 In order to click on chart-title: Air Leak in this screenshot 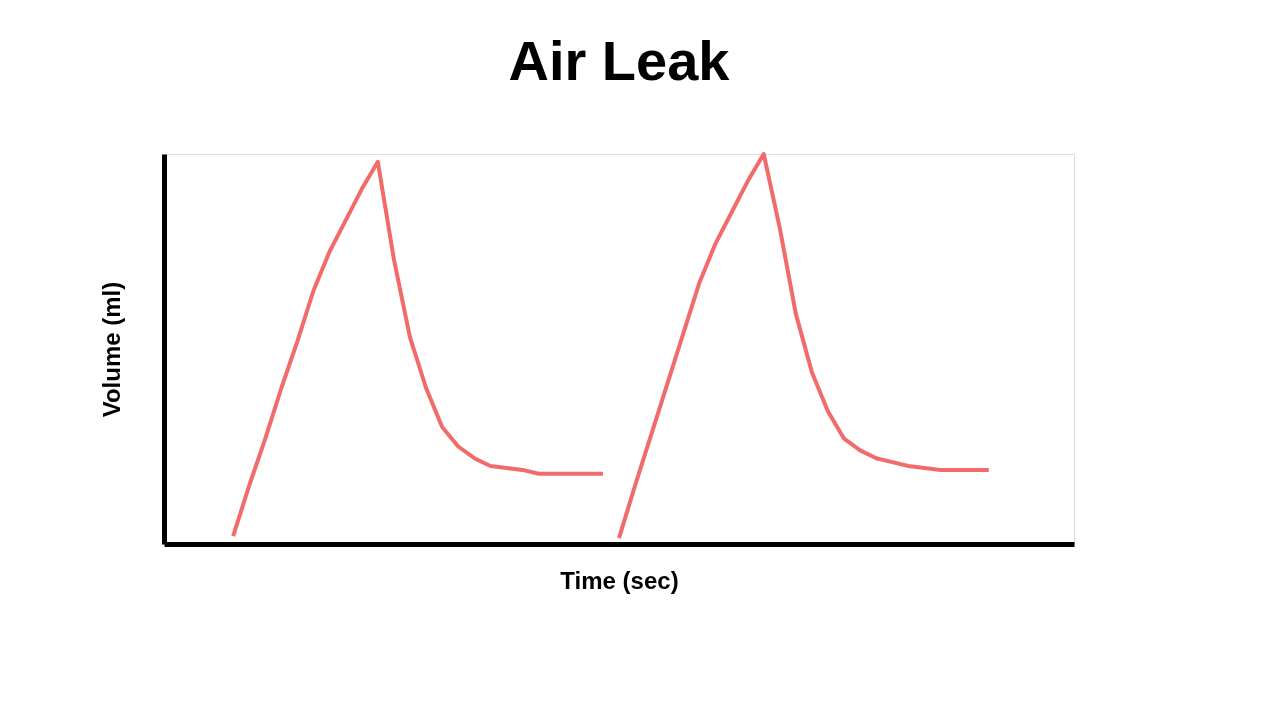, I will do `click(619, 60)`.